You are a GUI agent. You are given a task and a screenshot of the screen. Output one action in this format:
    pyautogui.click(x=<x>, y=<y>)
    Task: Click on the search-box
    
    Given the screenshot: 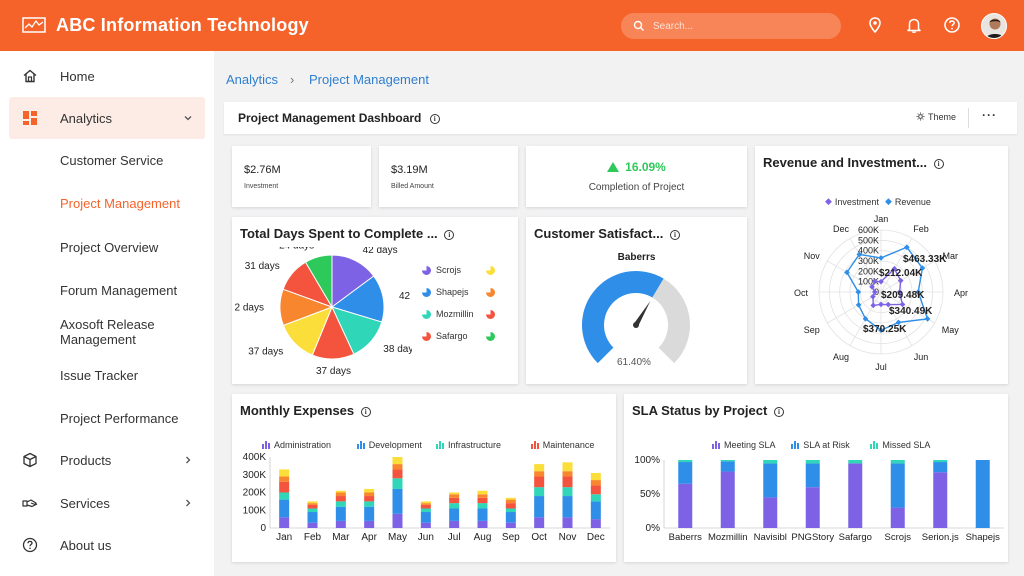 What is the action you would take?
    pyautogui.click(x=731, y=26)
    